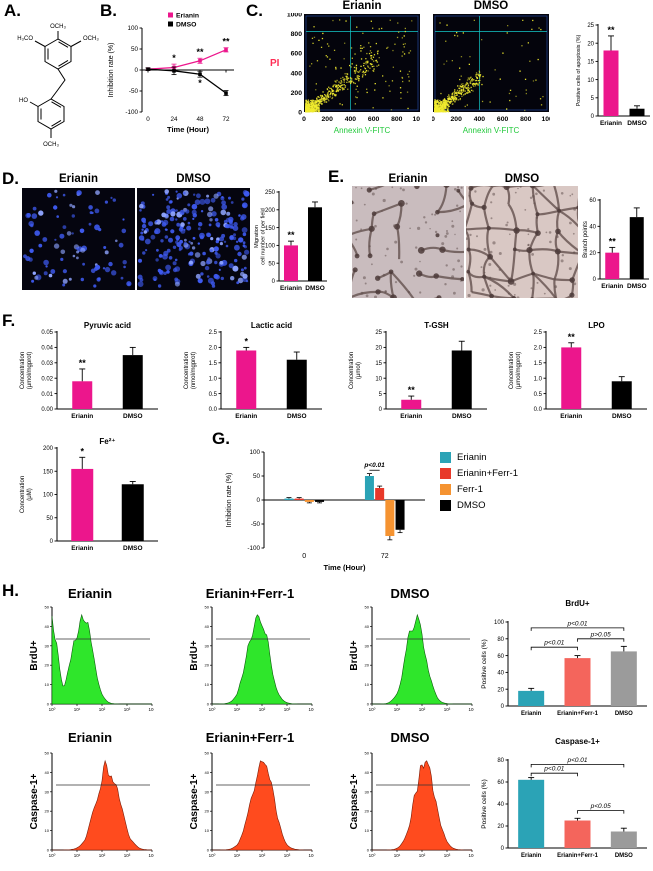  Describe the element at coordinates (491, 6) in the screenshot. I see `scatter-title-dmso: DMSO` at that location.